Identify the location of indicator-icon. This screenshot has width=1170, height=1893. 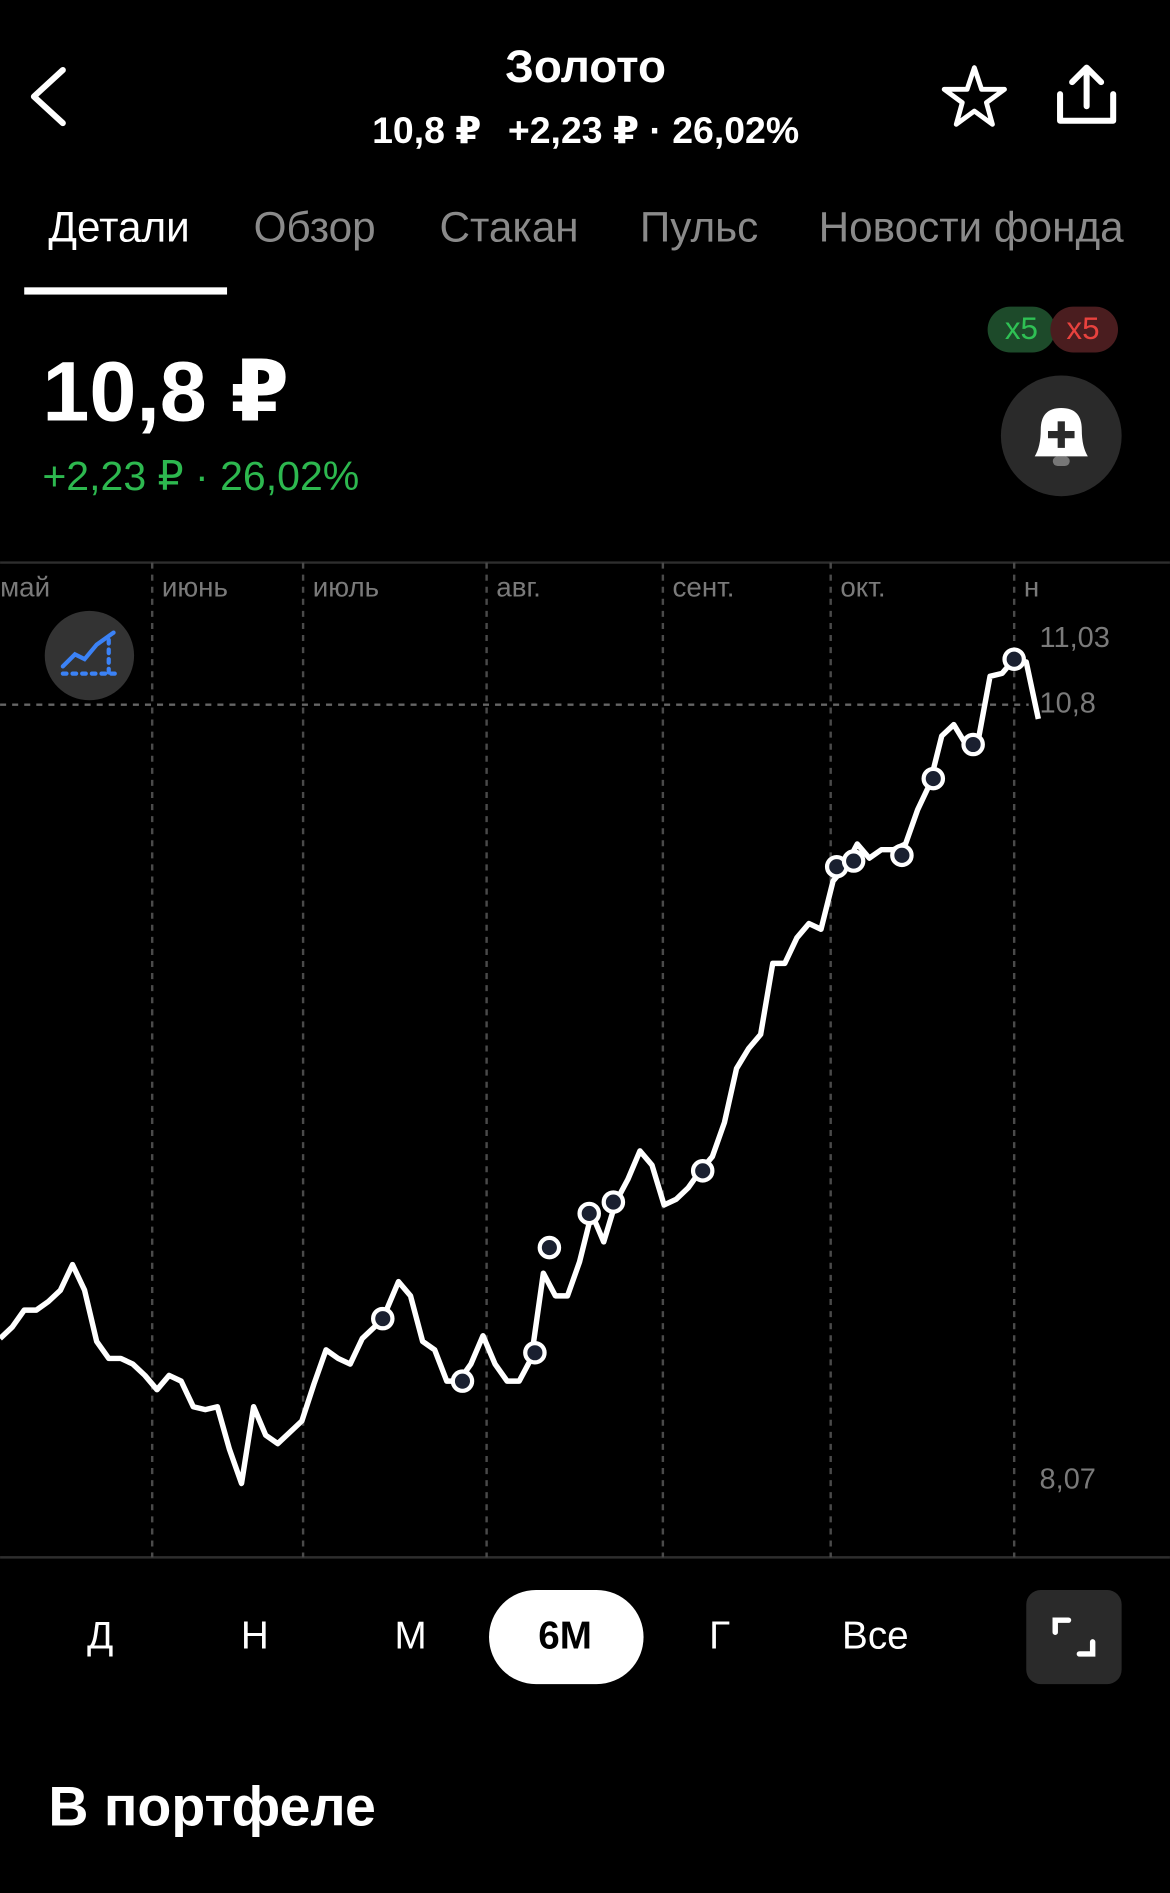
(89, 653).